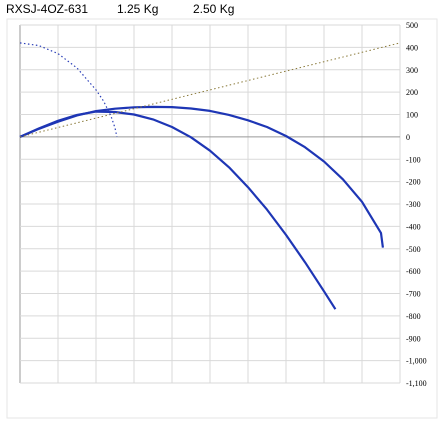  What do you see at coordinates (413, 271) in the screenshot?
I see `y-tick-label: -600` at bounding box center [413, 271].